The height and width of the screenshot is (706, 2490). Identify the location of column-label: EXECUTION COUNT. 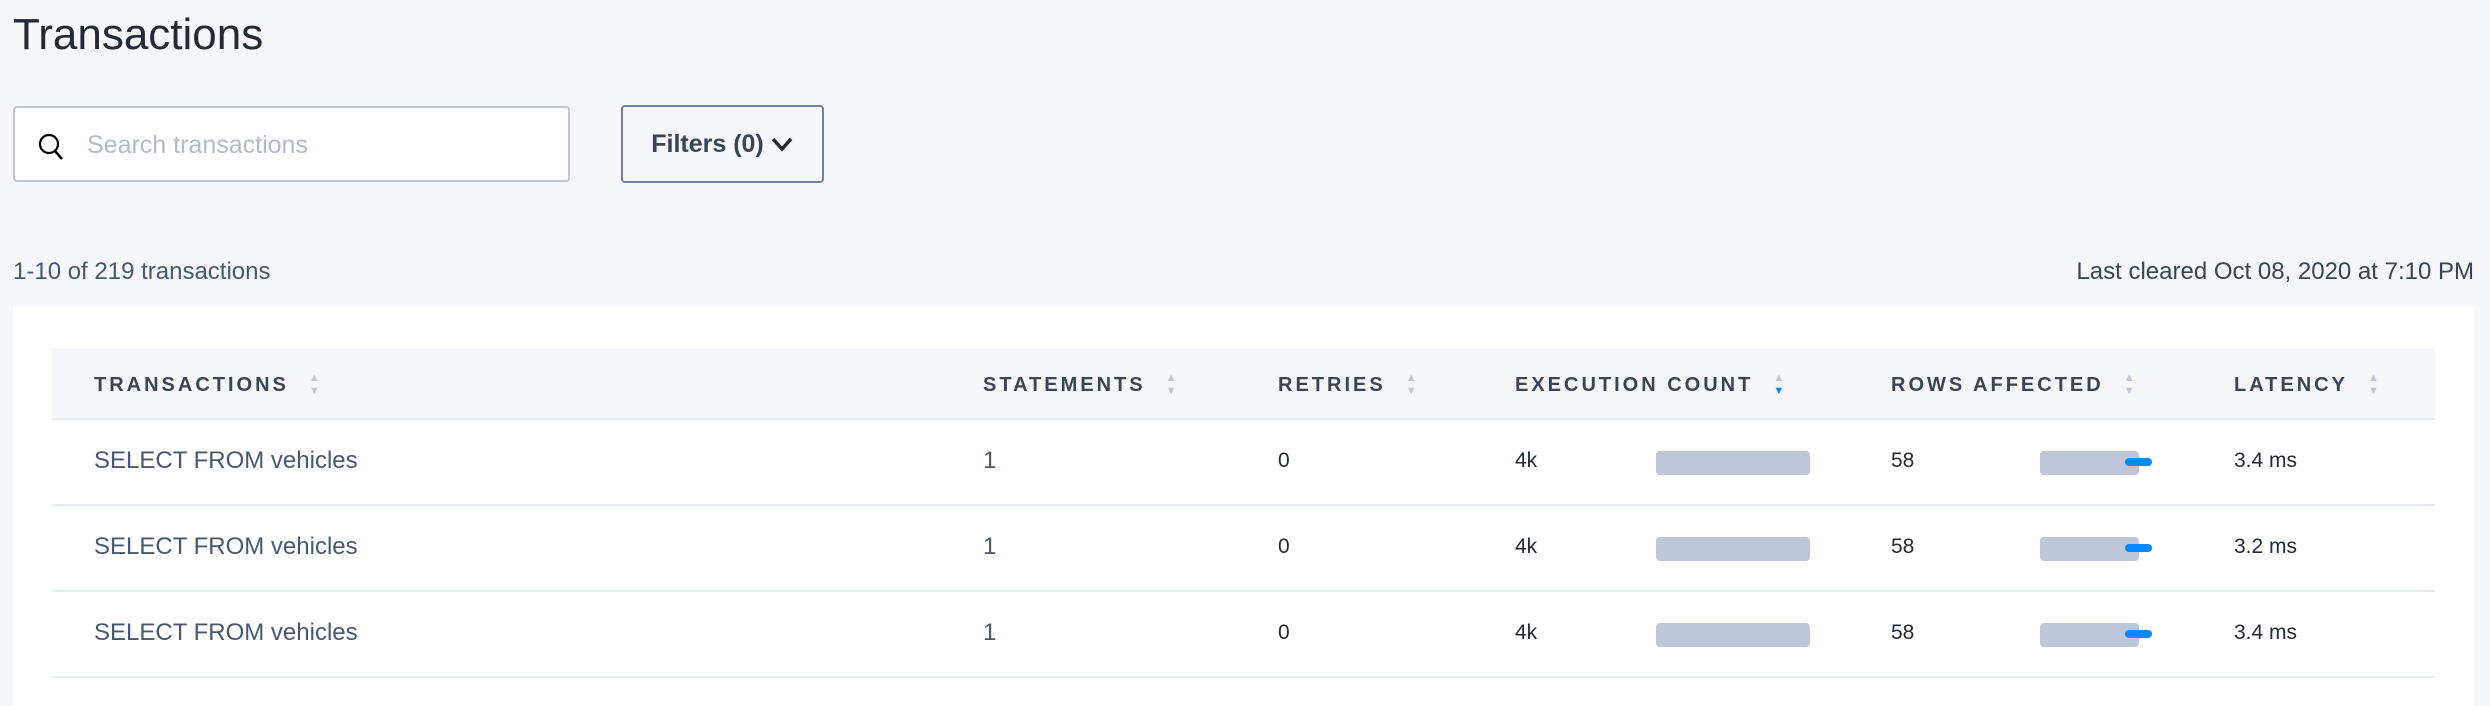
(1634, 384).